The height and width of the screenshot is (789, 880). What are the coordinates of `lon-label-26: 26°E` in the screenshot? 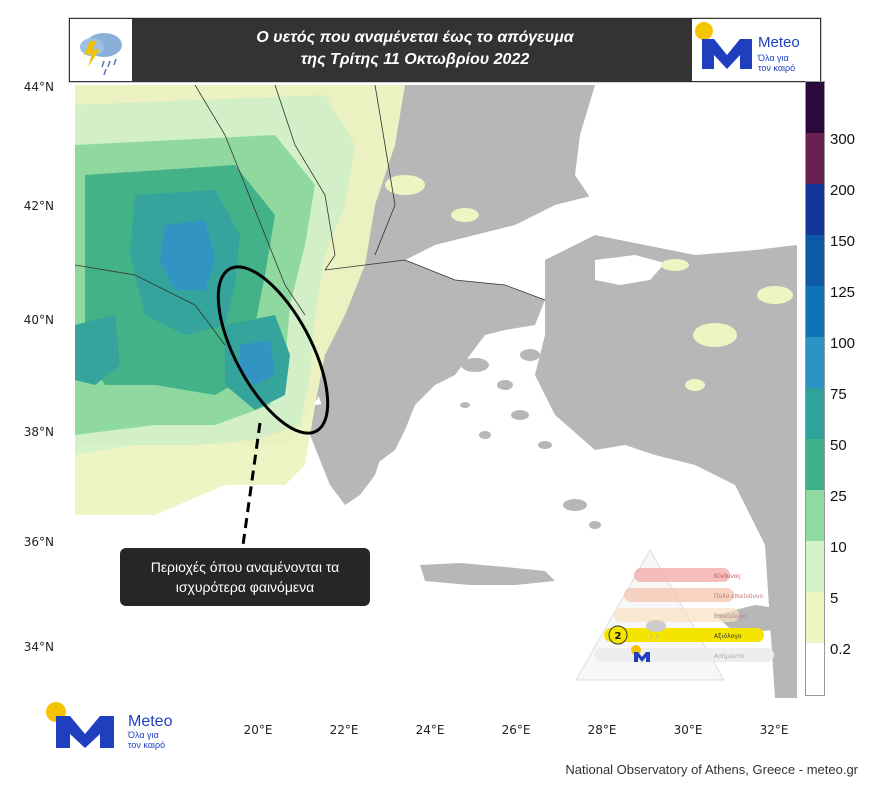 It's located at (516, 730).